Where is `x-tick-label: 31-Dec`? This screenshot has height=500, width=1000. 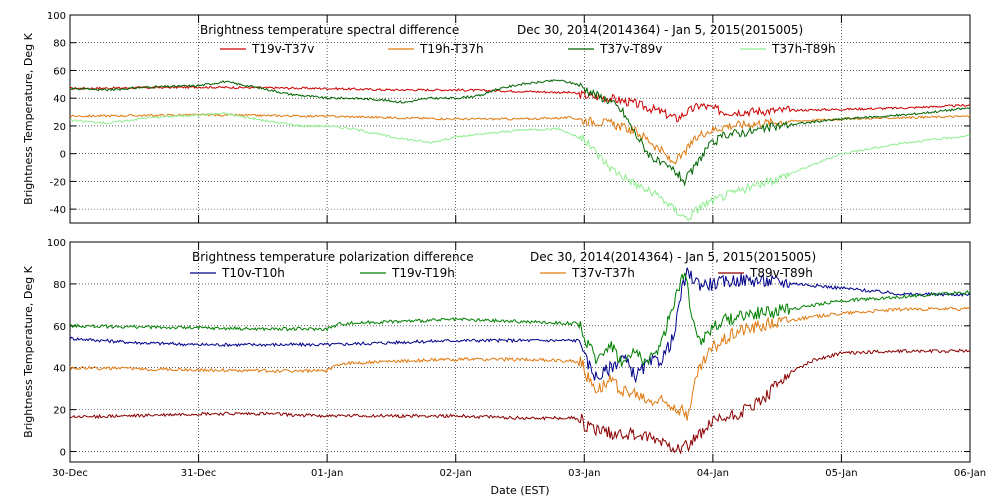 x-tick-label: 31-Dec is located at coordinates (199, 473).